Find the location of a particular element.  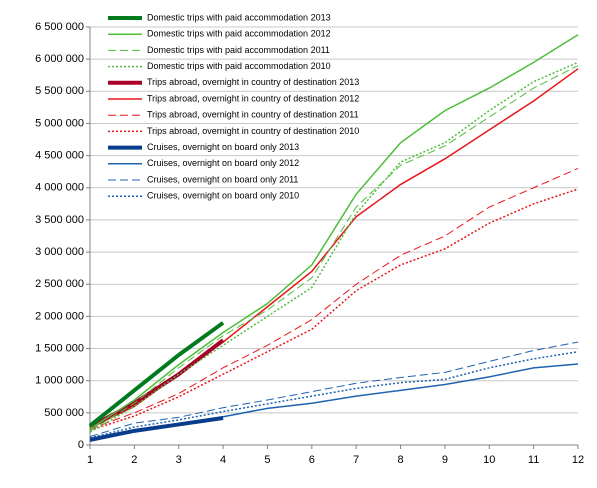

x-tick-label: 6 is located at coordinates (312, 460).